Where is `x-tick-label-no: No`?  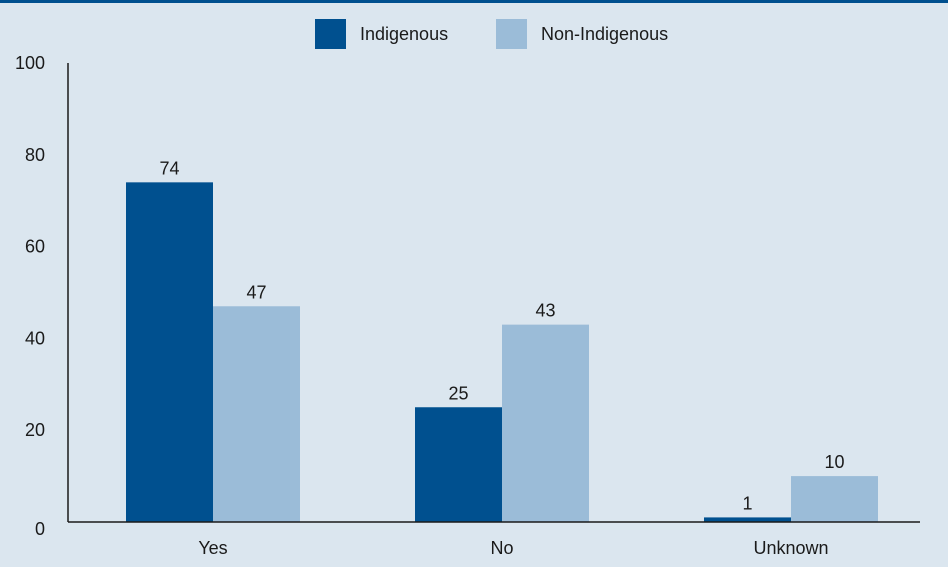
x-tick-label-no: No is located at coordinates (501, 548).